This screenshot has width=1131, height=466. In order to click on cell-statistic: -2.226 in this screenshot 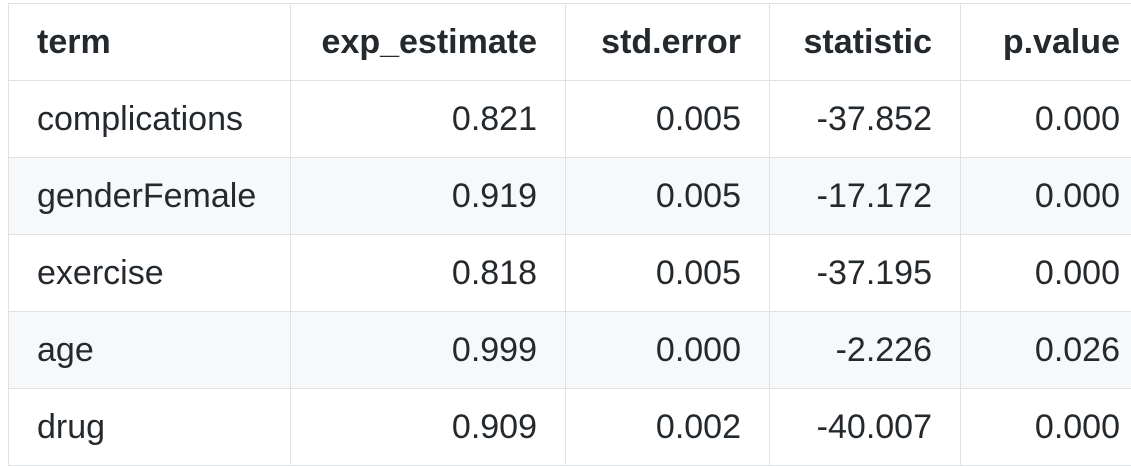, I will do `click(865, 350)`.